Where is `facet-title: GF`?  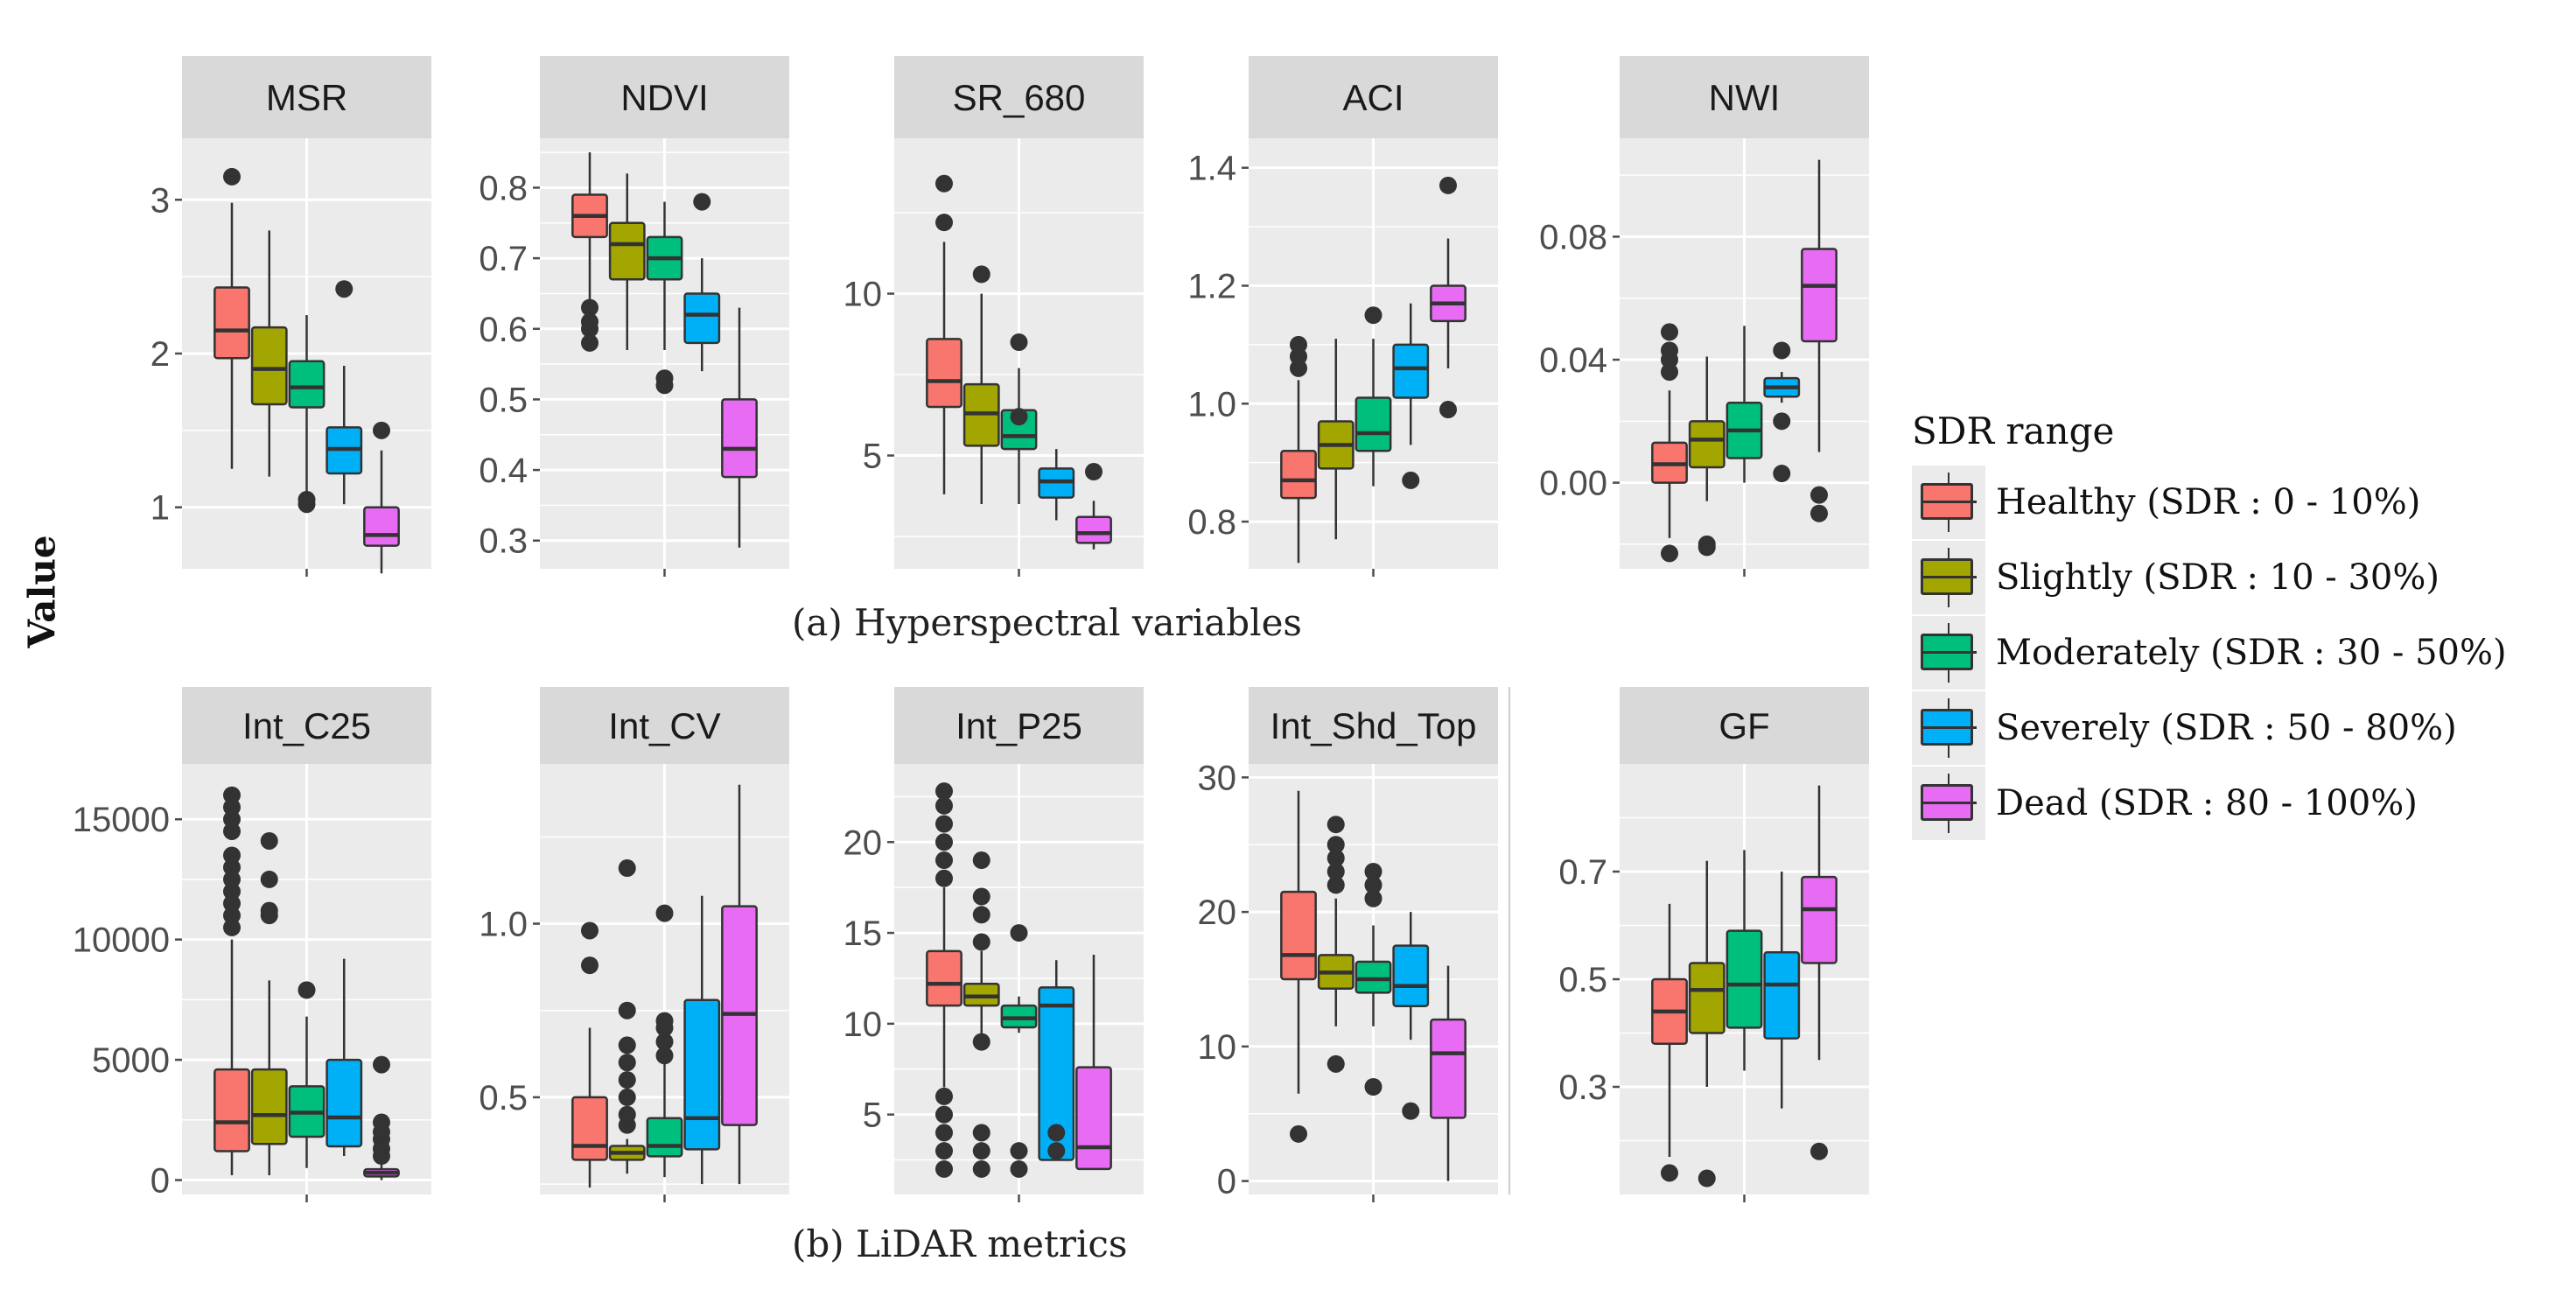 facet-title: GF is located at coordinates (1743, 725).